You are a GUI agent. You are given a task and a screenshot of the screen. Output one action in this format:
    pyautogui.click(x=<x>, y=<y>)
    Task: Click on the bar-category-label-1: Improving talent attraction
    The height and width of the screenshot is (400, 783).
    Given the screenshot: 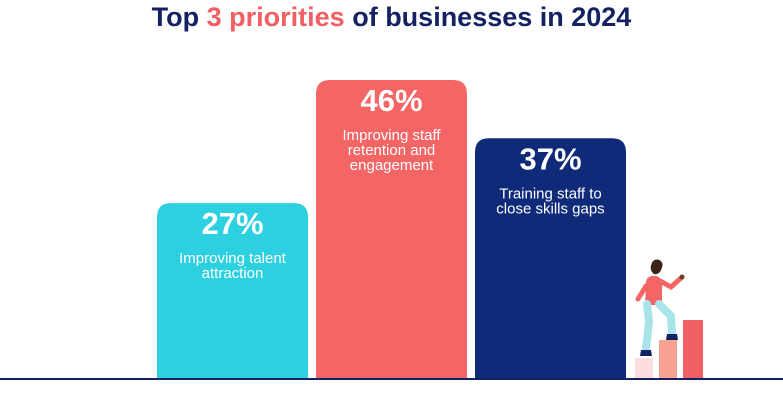 What is the action you would take?
    pyautogui.click(x=233, y=266)
    